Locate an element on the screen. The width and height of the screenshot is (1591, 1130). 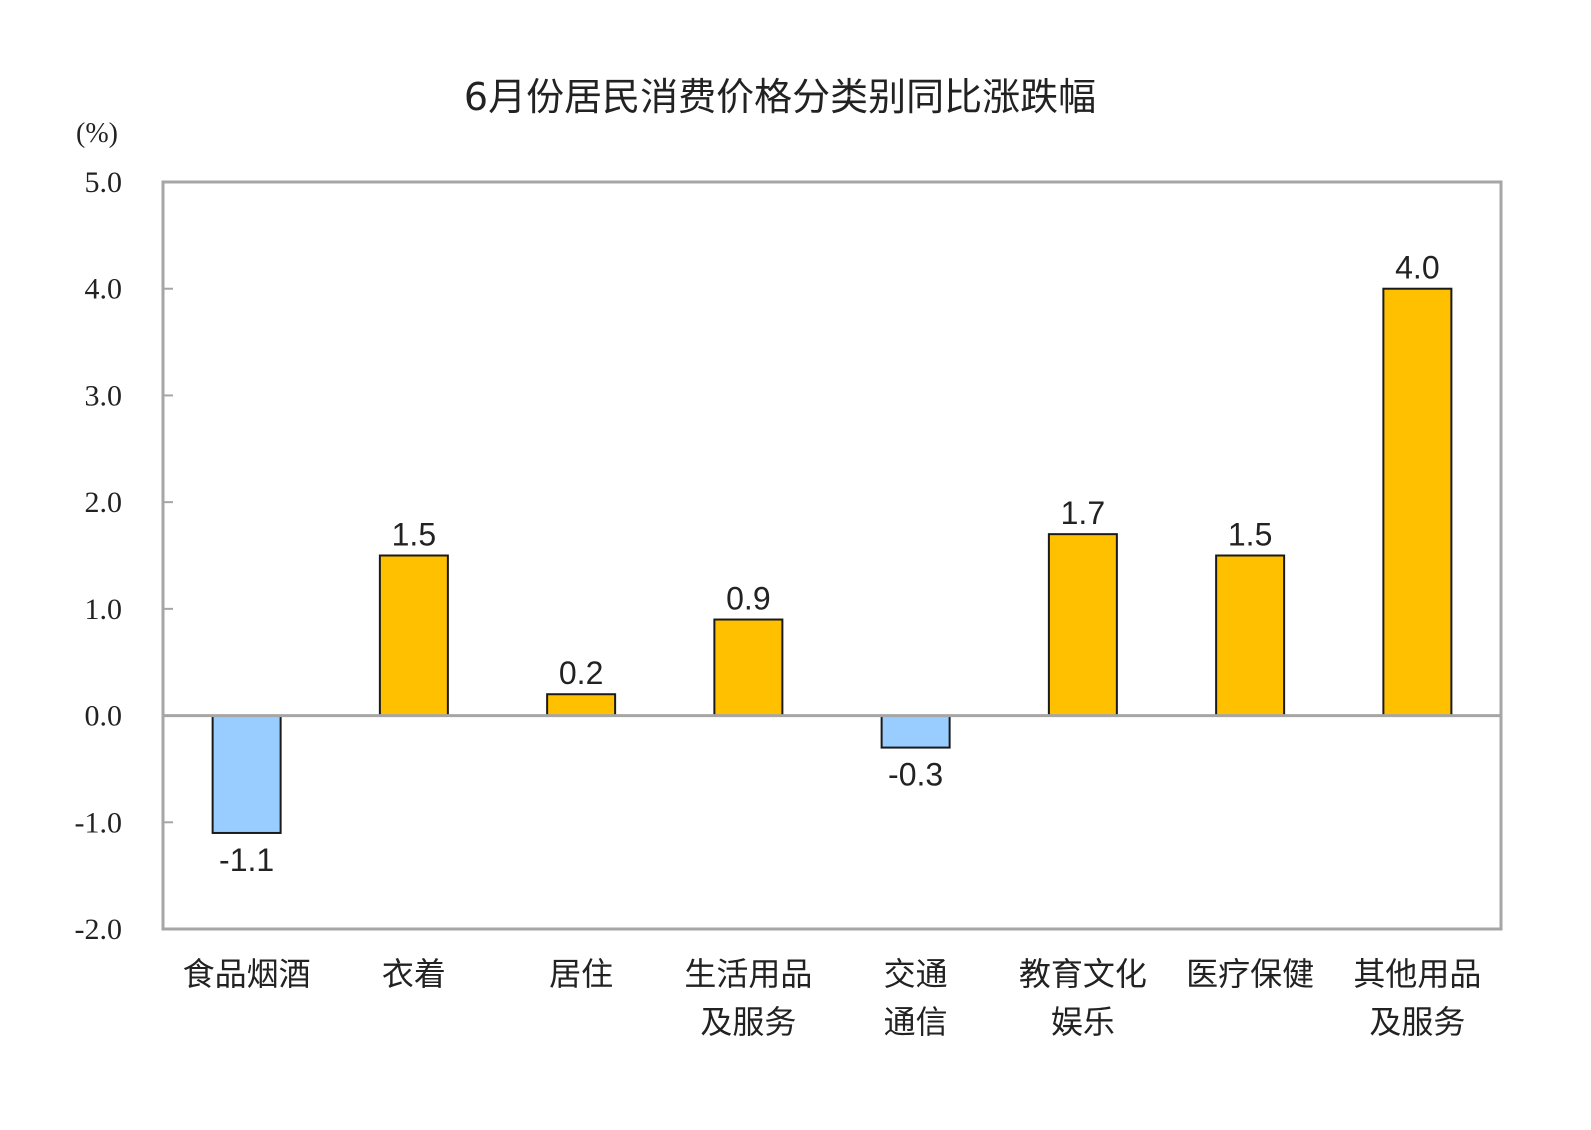
y-tick-label: 2.0 is located at coordinates (104, 502).